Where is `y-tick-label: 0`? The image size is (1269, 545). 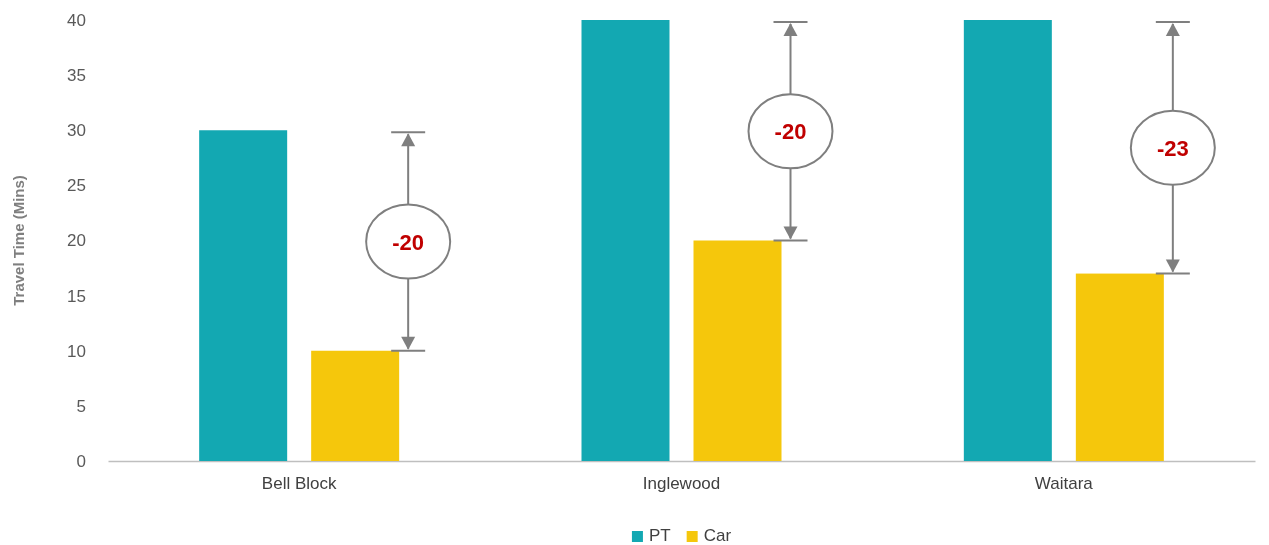
y-tick-label: 0 is located at coordinates (81, 461).